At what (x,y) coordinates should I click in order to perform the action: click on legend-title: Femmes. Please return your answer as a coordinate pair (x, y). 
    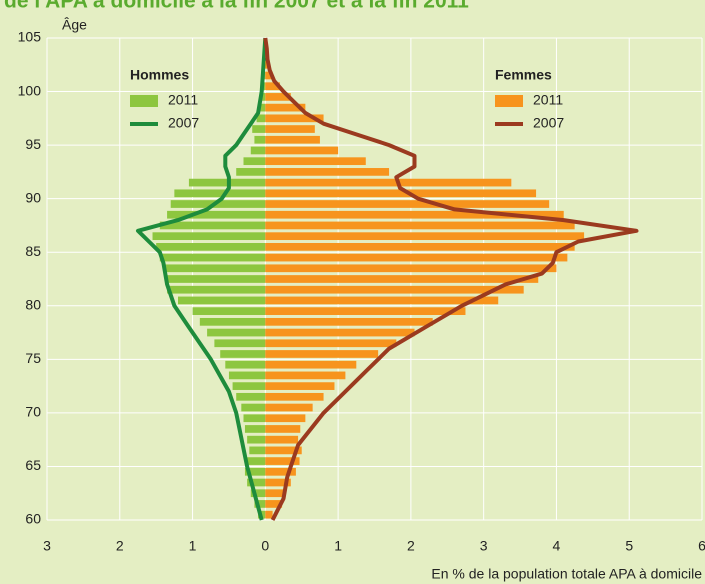
    Looking at the image, I should click on (523, 75).